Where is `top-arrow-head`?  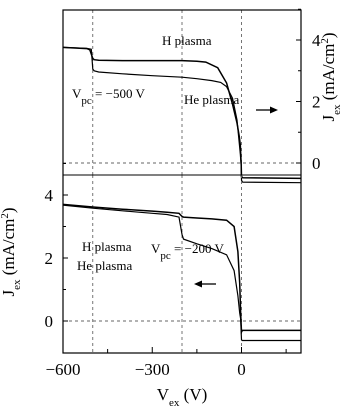
top-arrow-head is located at coordinates (274, 110).